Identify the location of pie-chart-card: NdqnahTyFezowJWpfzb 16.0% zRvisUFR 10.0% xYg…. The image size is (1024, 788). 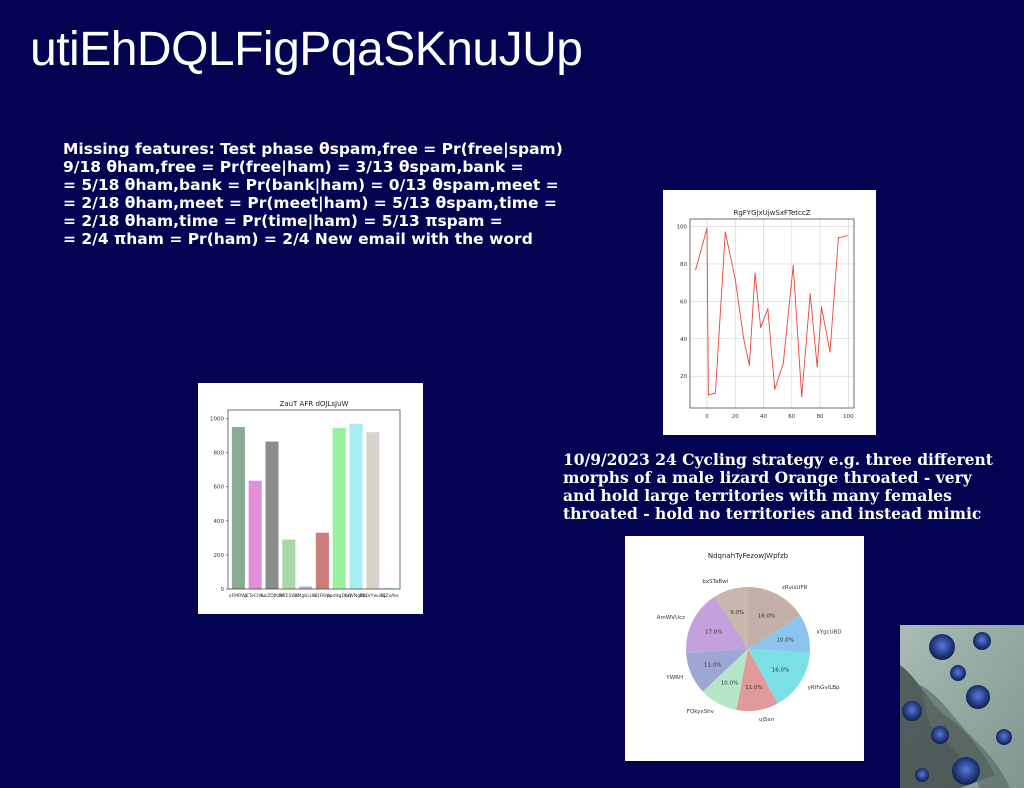
(744, 648).